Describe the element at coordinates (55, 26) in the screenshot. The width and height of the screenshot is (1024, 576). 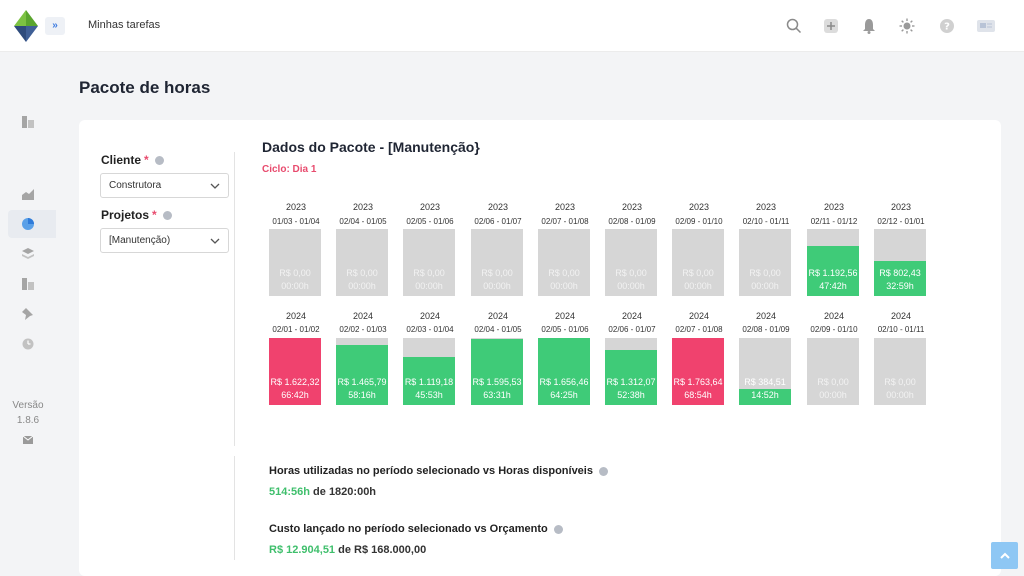
I see `expand-sidebar-button: »` at that location.